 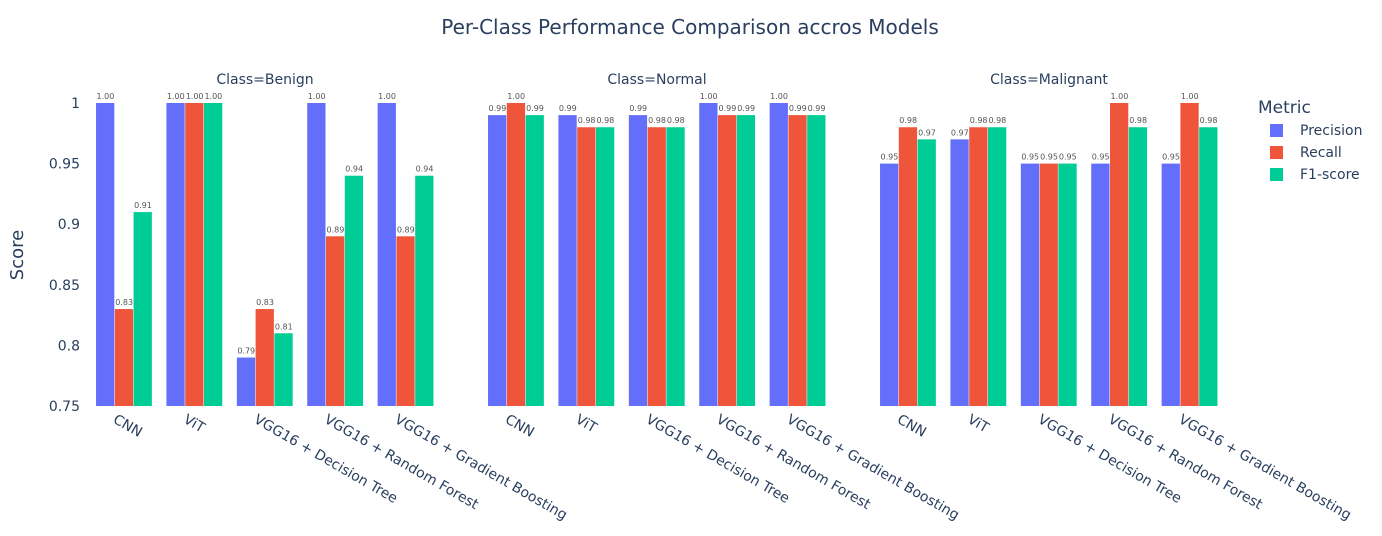 I want to click on y-axis-title: Score, so click(x=17, y=255).